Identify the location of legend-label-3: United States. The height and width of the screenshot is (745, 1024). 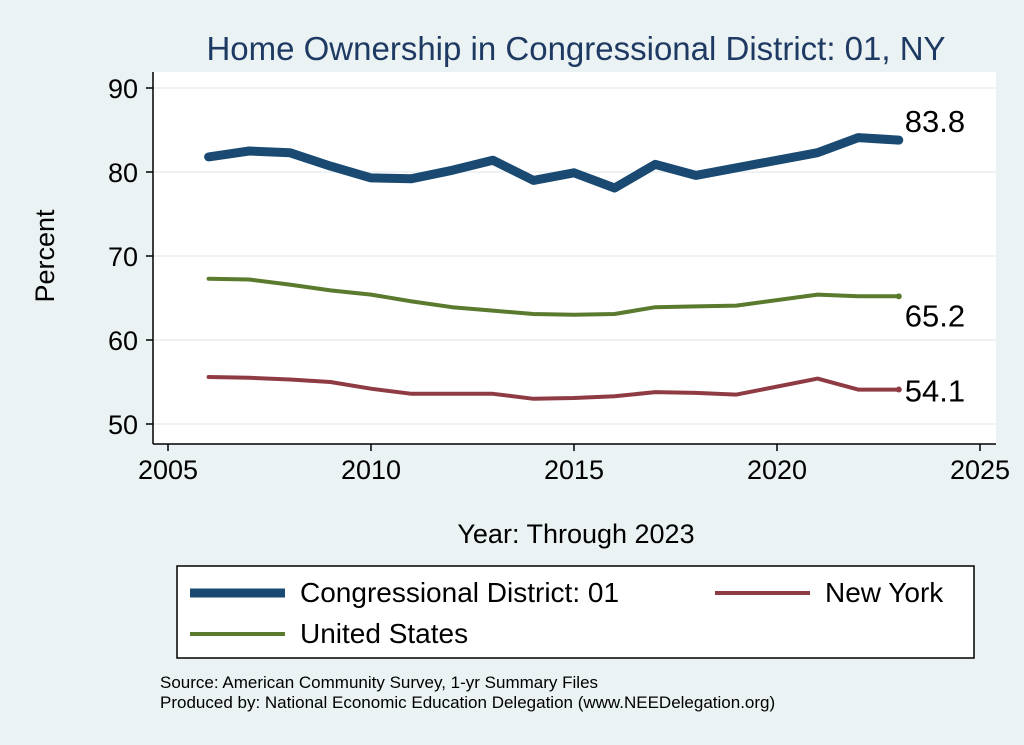
(384, 633).